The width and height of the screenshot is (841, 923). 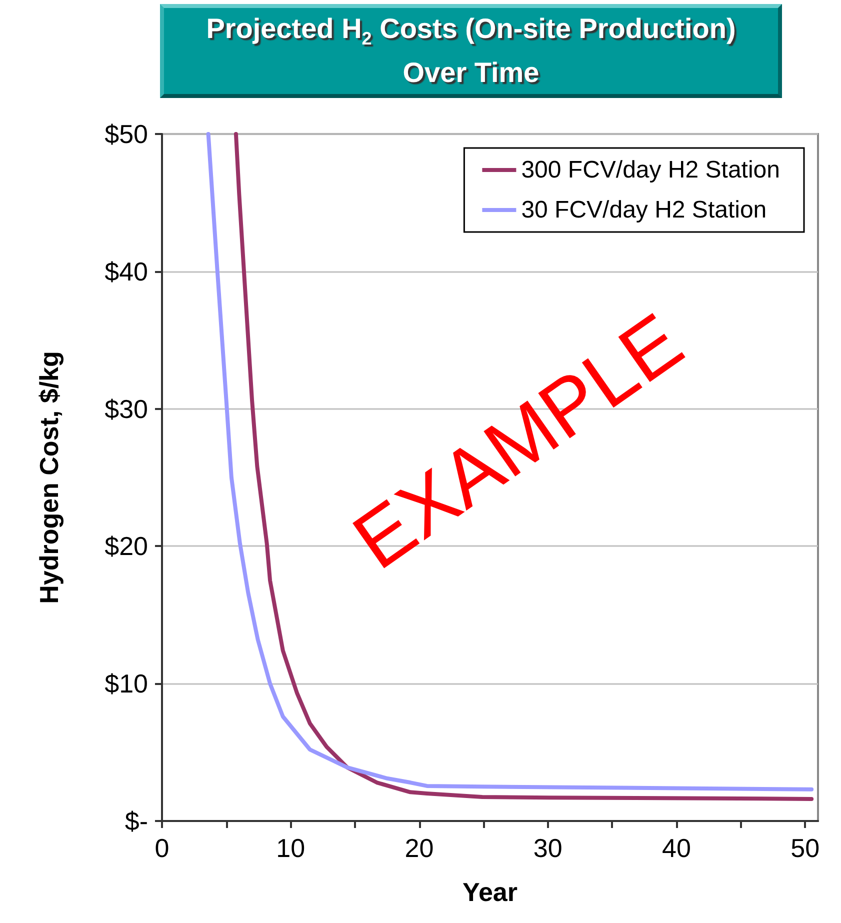 What do you see at coordinates (419, 848) in the screenshot?
I see `x-tick-label: 20` at bounding box center [419, 848].